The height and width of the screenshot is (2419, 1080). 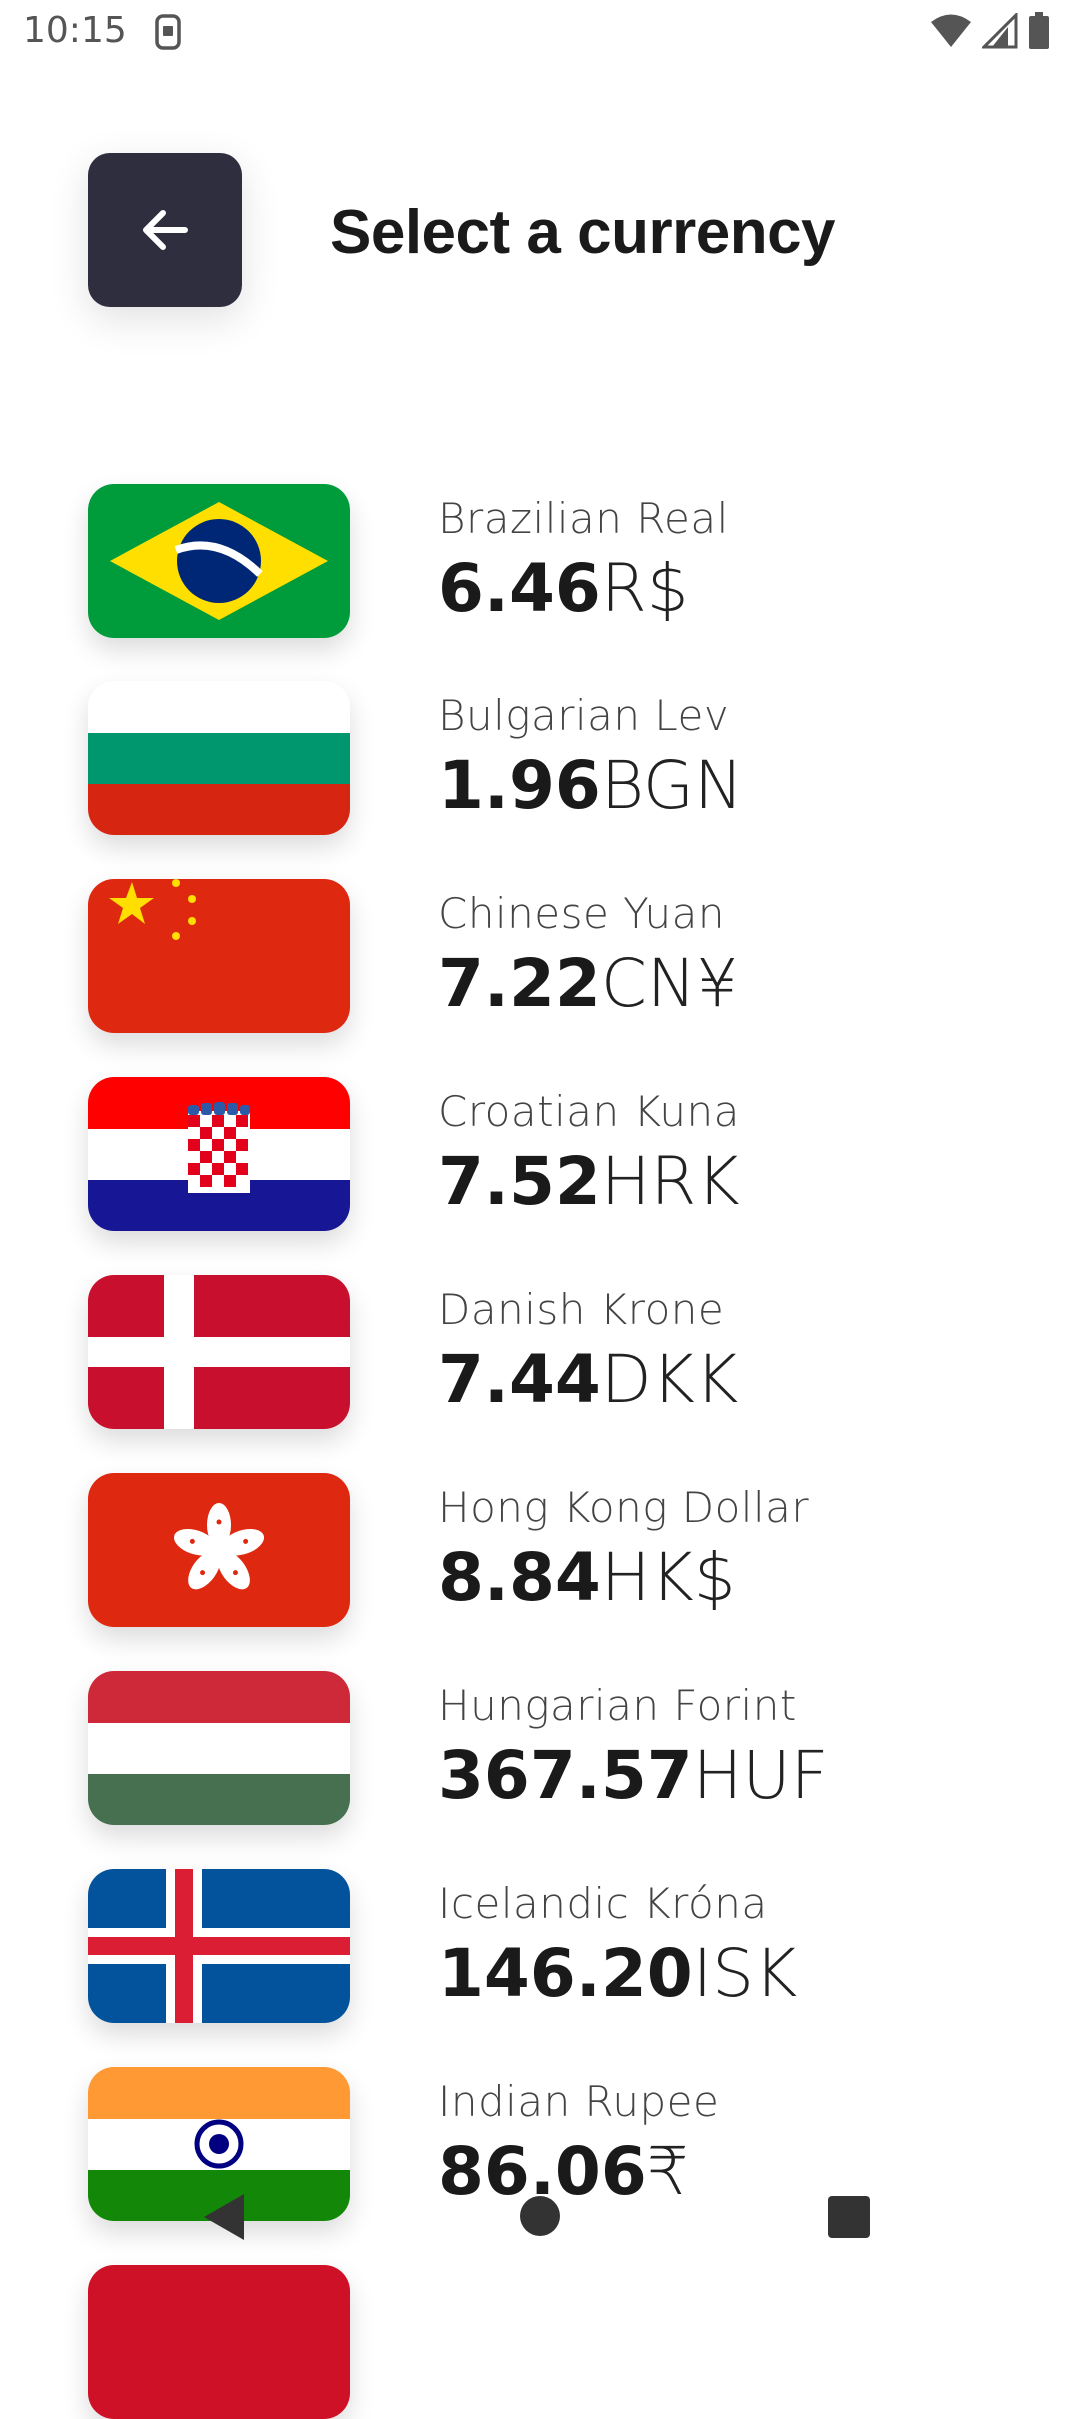 What do you see at coordinates (584, 715) in the screenshot?
I see `currency-name: Bulgarian Lev` at bounding box center [584, 715].